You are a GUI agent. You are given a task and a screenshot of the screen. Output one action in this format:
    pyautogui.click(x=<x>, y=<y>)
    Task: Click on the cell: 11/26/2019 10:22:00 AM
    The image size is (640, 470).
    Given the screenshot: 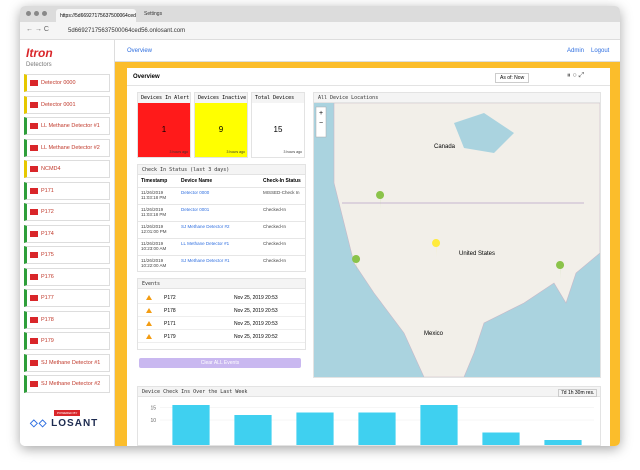 What is the action you would take?
    pyautogui.click(x=154, y=263)
    